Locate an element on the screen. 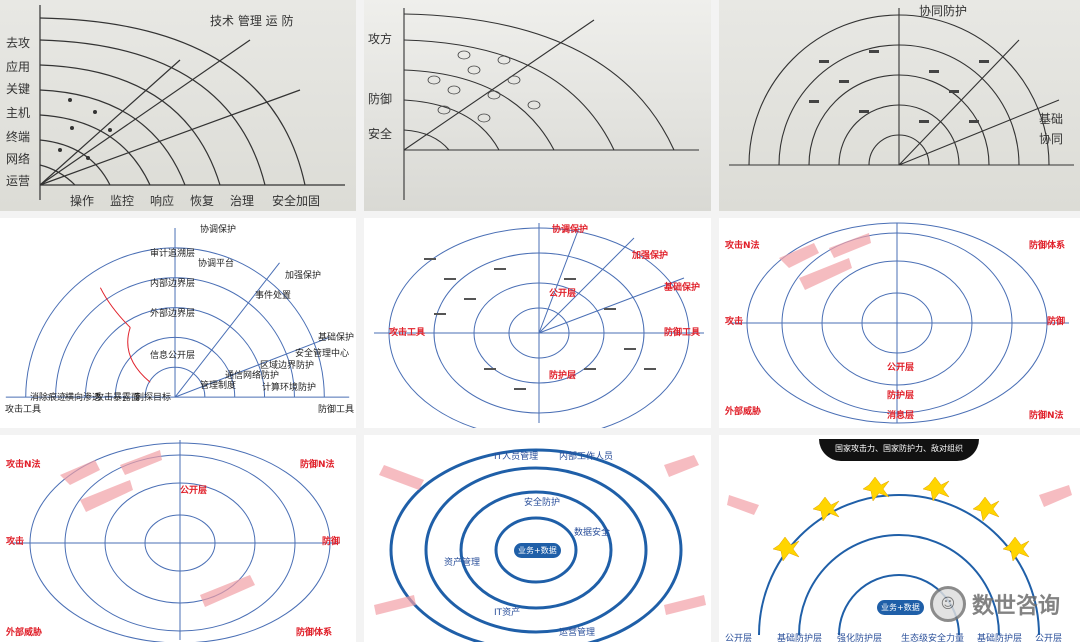  sketch-1-drawing is located at coordinates (192, 102).